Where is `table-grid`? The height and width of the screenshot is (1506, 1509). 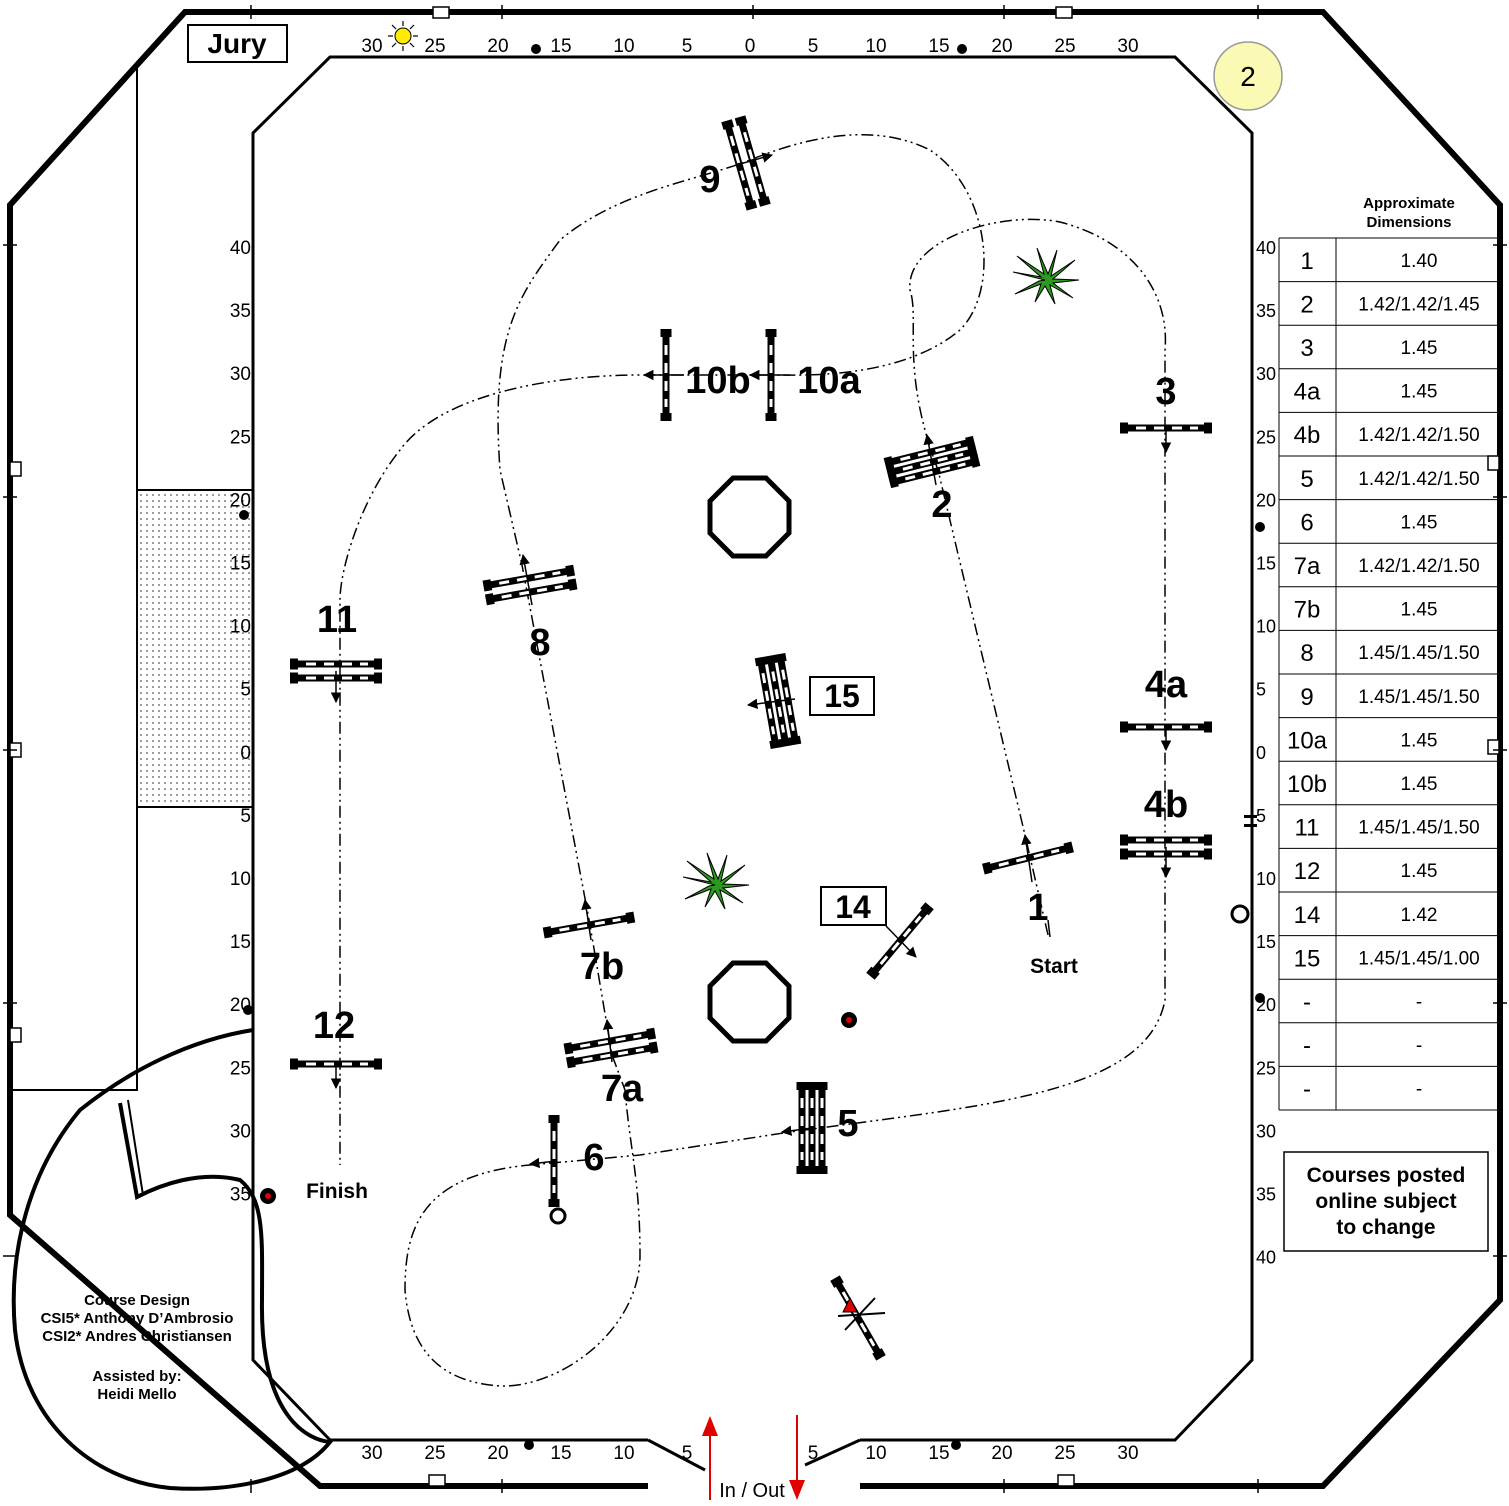
table-grid is located at coordinates (1388, 674).